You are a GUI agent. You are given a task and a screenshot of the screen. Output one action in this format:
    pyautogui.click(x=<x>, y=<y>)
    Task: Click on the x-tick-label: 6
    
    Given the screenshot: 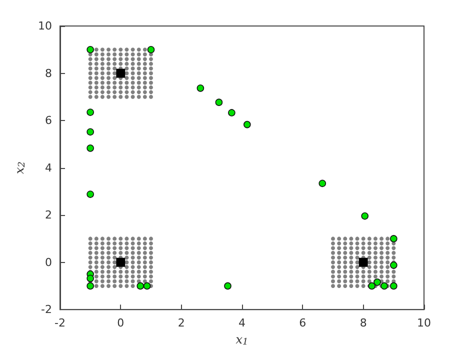 What is the action you would take?
    pyautogui.click(x=302, y=323)
    